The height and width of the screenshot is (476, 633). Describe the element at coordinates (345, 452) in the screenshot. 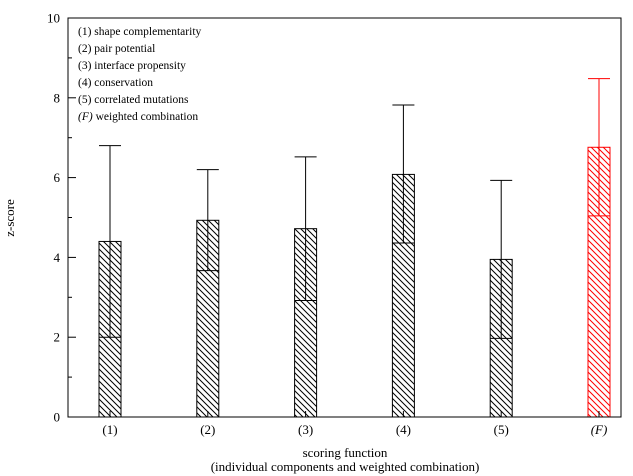

I see `x-axis-label: scoring function` at that location.